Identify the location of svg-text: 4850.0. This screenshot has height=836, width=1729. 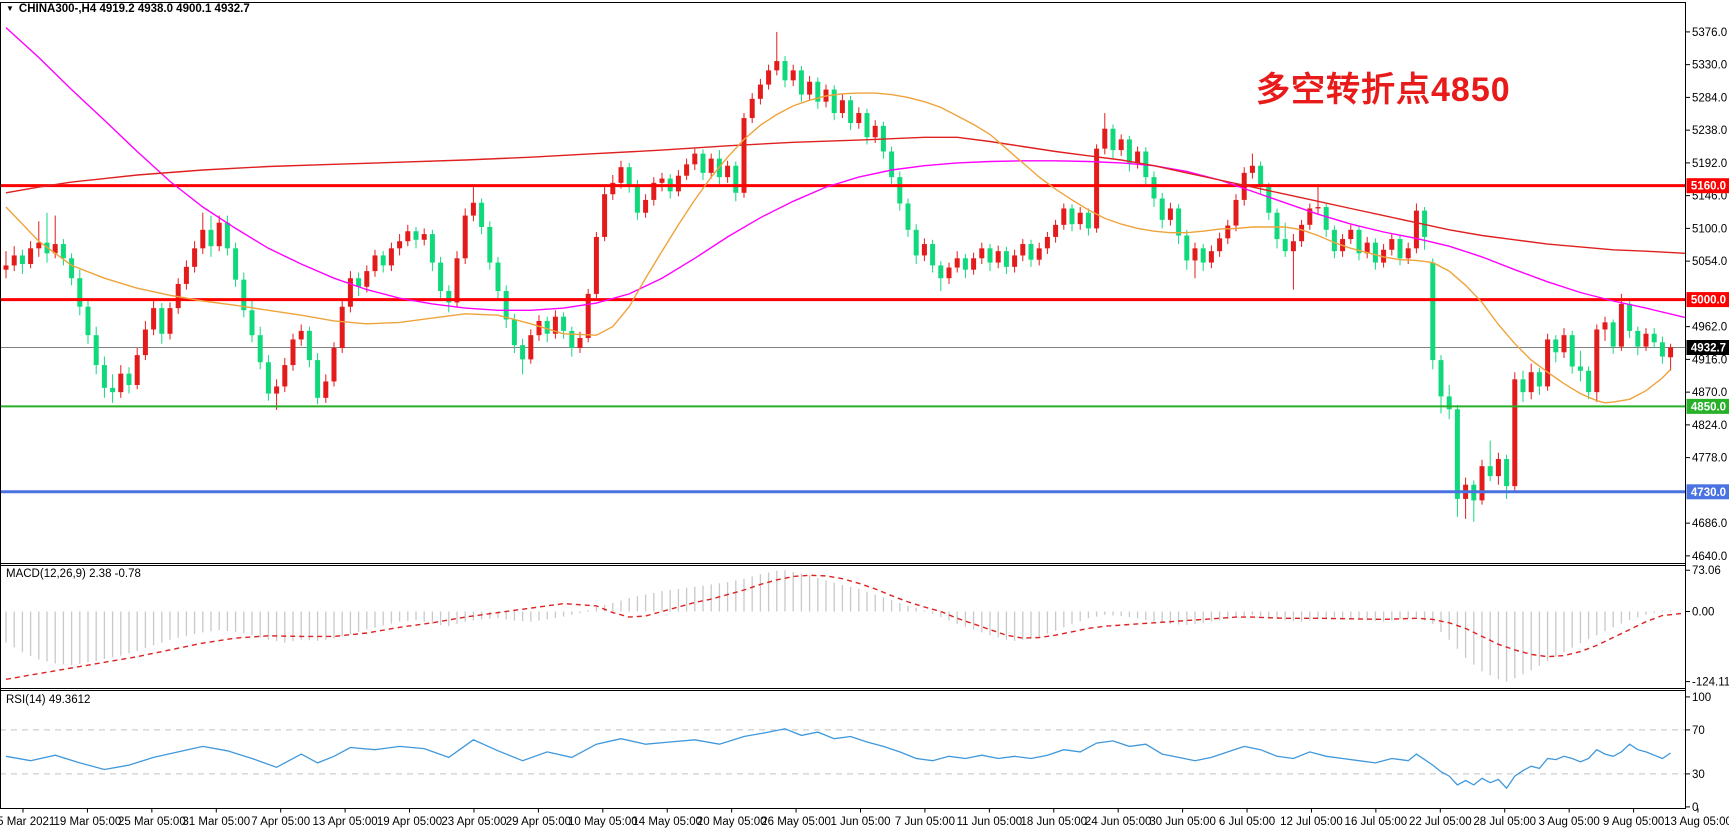
(1708, 407).